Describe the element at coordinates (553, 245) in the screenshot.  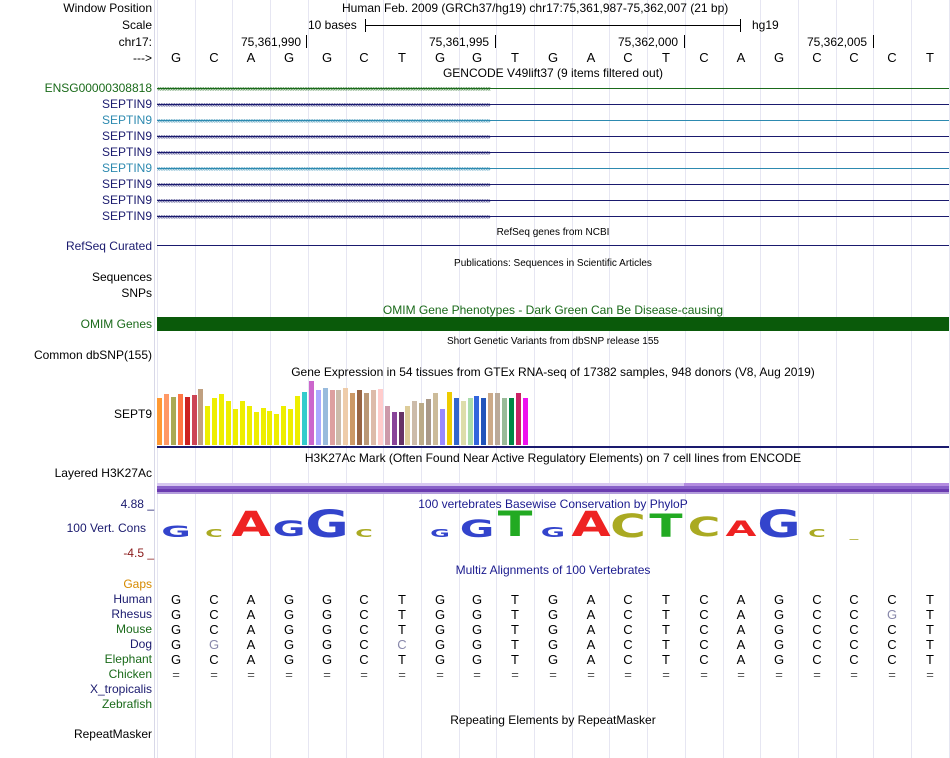
I see `refseq-gene-line` at that location.